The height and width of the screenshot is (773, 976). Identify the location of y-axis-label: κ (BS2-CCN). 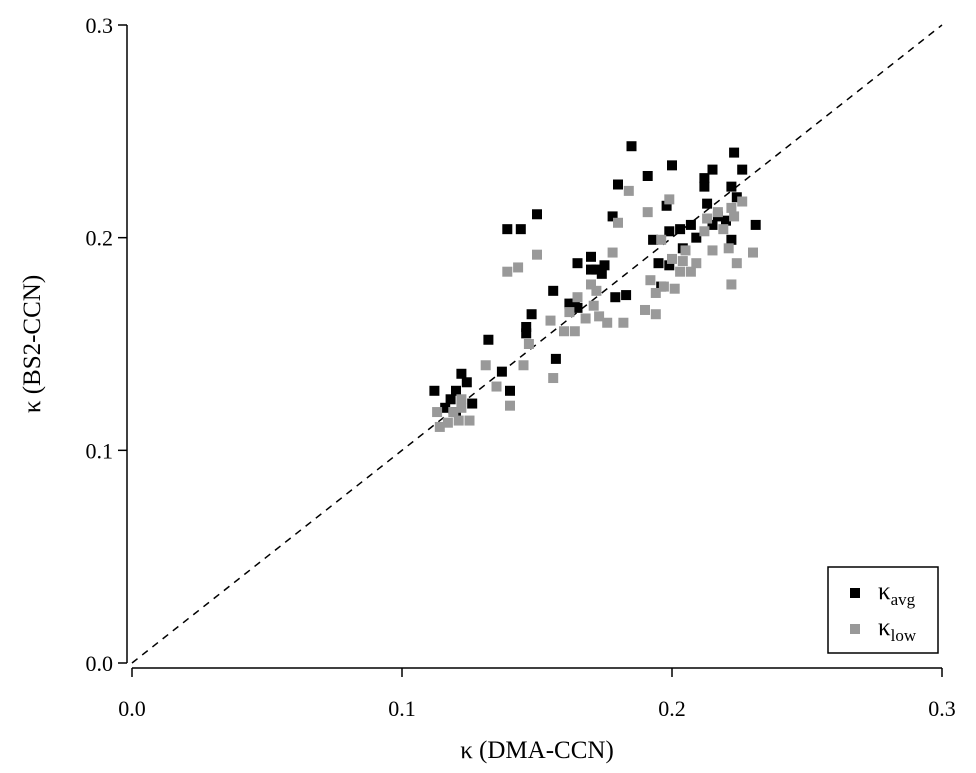
(32, 344).